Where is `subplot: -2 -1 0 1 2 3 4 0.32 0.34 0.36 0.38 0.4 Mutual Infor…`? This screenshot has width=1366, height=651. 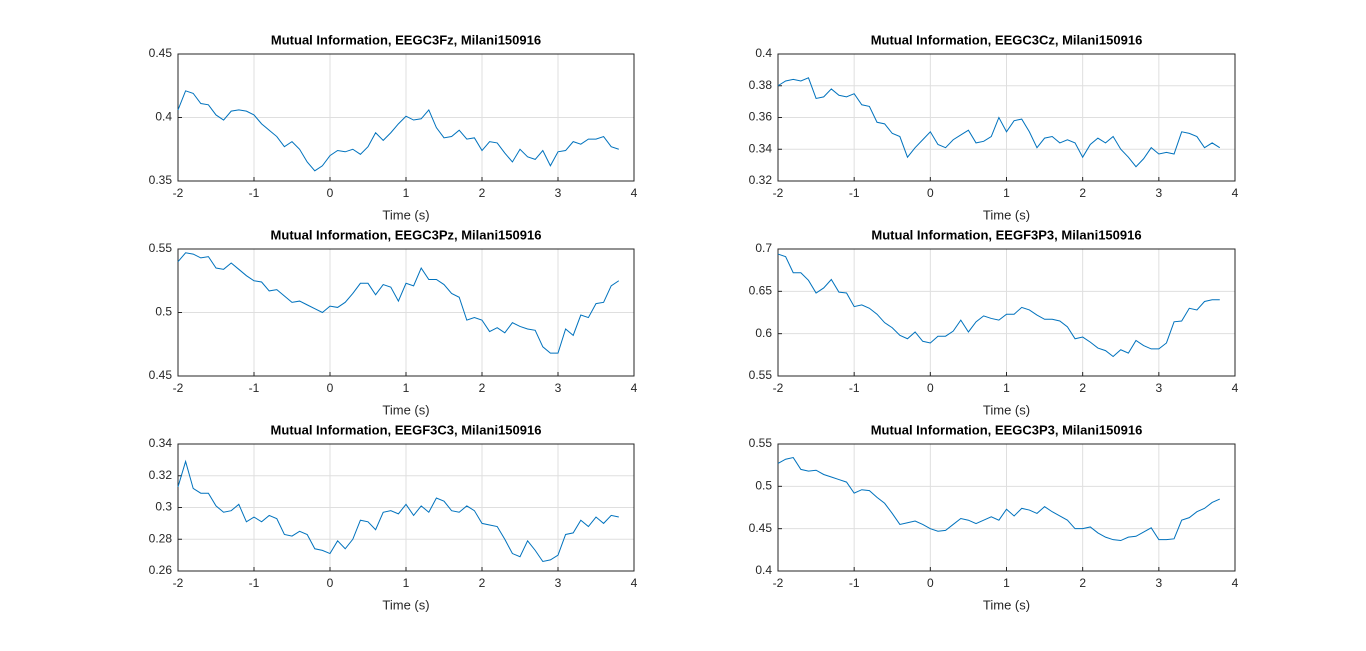
subplot: -2 -1 0 1 2 3 4 0.32 0.34 0.36 0.38 0.4 Mutual Infor… is located at coordinates (994, 127).